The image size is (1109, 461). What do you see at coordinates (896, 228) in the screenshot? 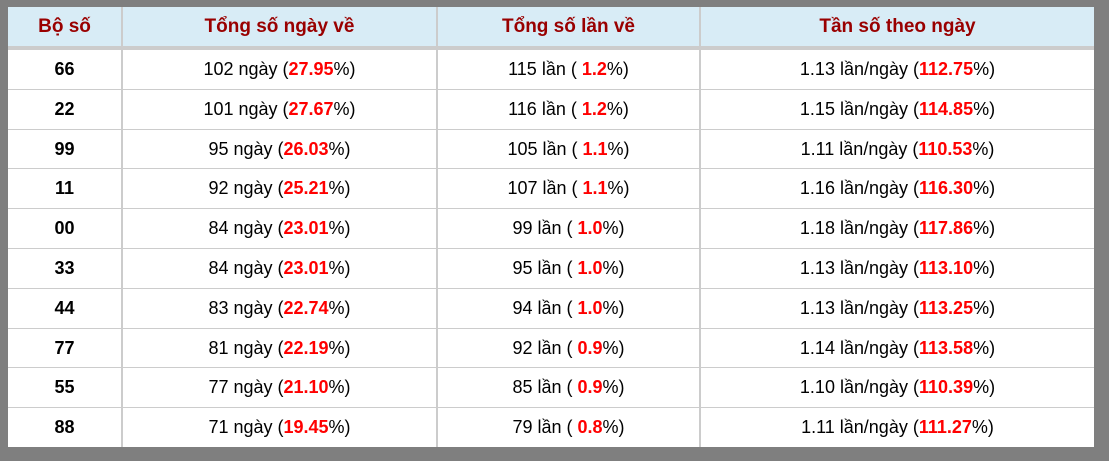
I see `cell-frequency: 1.18 lần/ngày (117.86%)` at bounding box center [896, 228].